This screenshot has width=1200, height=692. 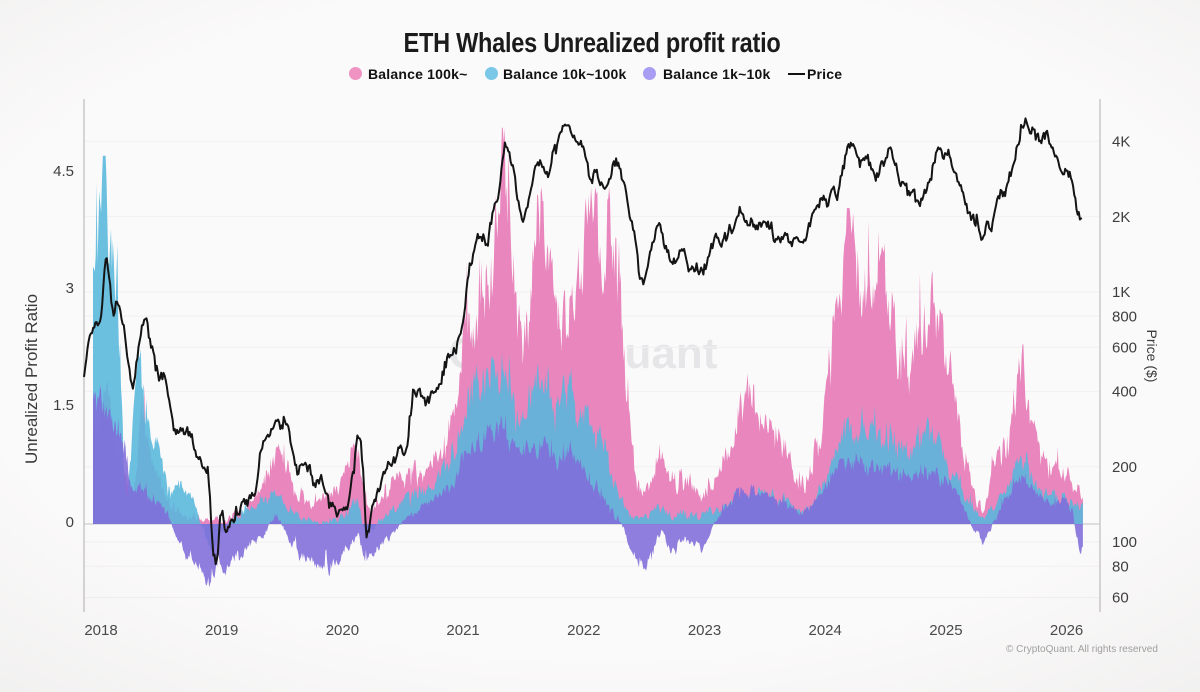 What do you see at coordinates (1124, 467) in the screenshot?
I see `svg-text: 200` at bounding box center [1124, 467].